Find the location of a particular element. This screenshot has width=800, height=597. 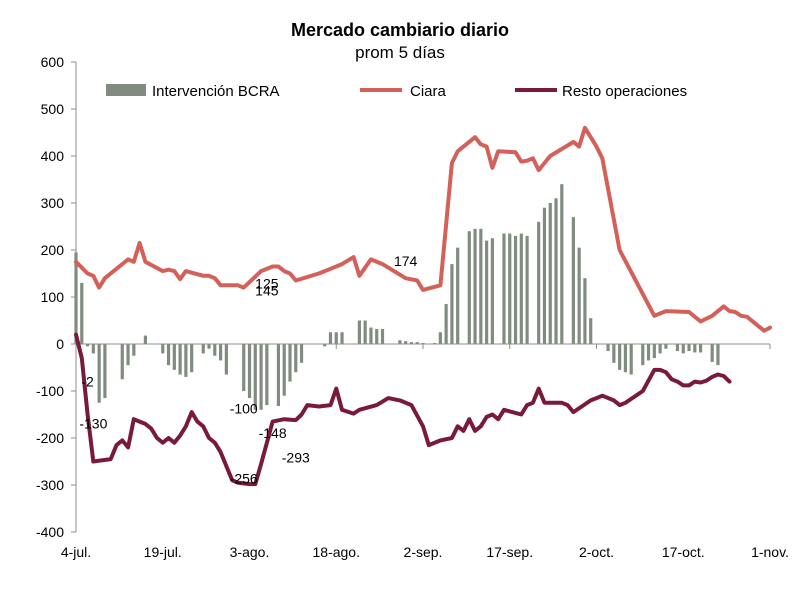

data-label: -293 is located at coordinates (296, 457).